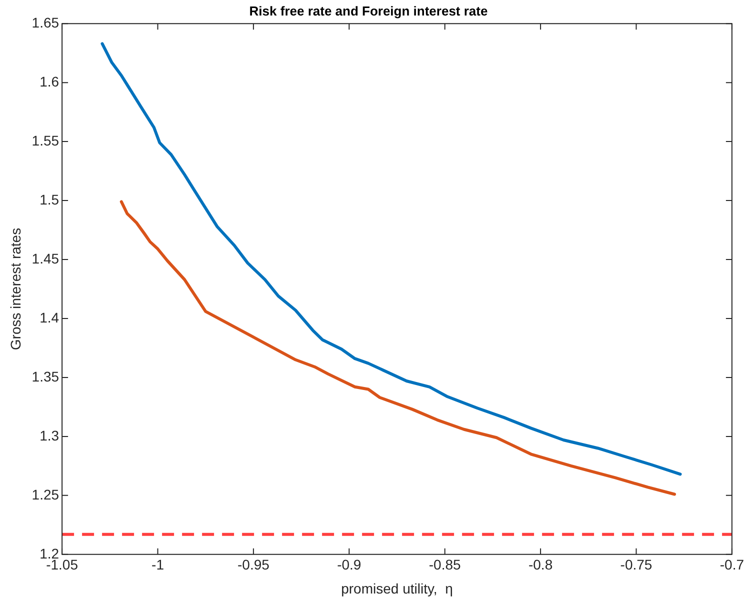 The height and width of the screenshot is (602, 747). What do you see at coordinates (46, 494) in the screenshot?
I see `y-tick-label: 1.25` at bounding box center [46, 494].